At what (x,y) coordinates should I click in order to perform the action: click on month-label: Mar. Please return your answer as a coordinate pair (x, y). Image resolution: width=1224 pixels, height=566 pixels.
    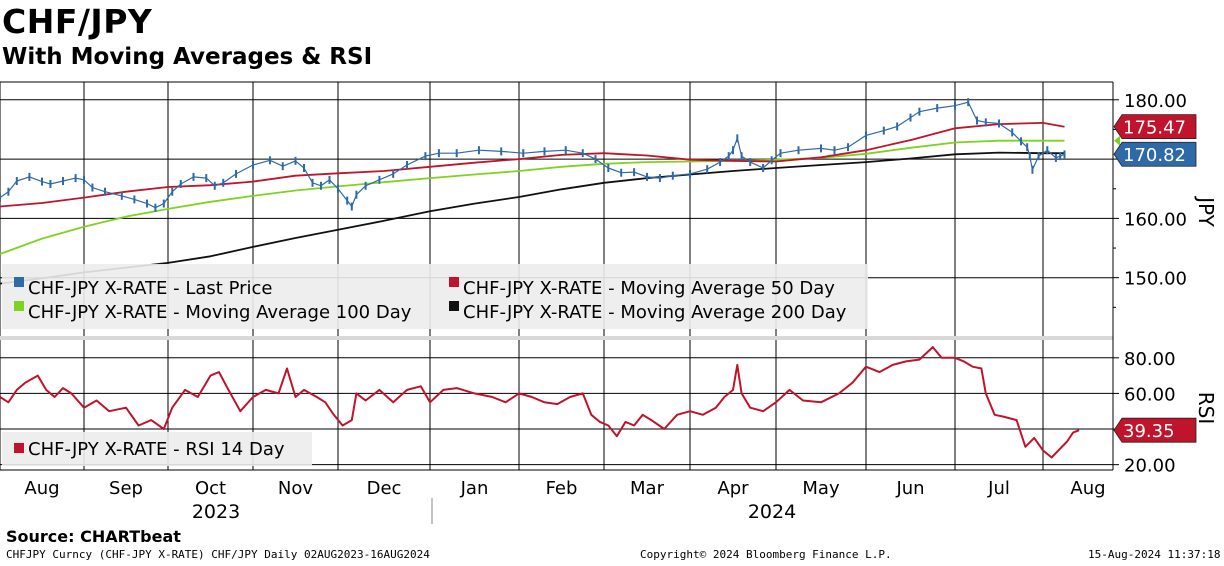
    Looking at the image, I should click on (647, 488).